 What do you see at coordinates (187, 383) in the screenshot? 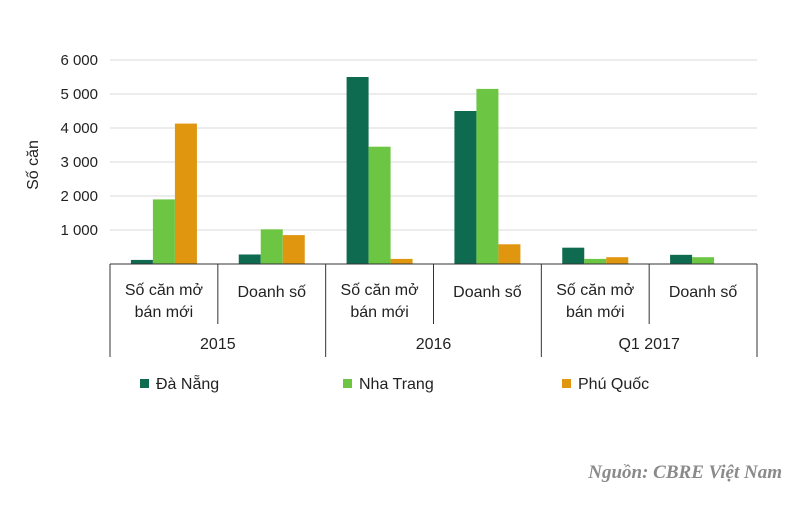
I see `legend-label: Đà Nẵng` at bounding box center [187, 383].